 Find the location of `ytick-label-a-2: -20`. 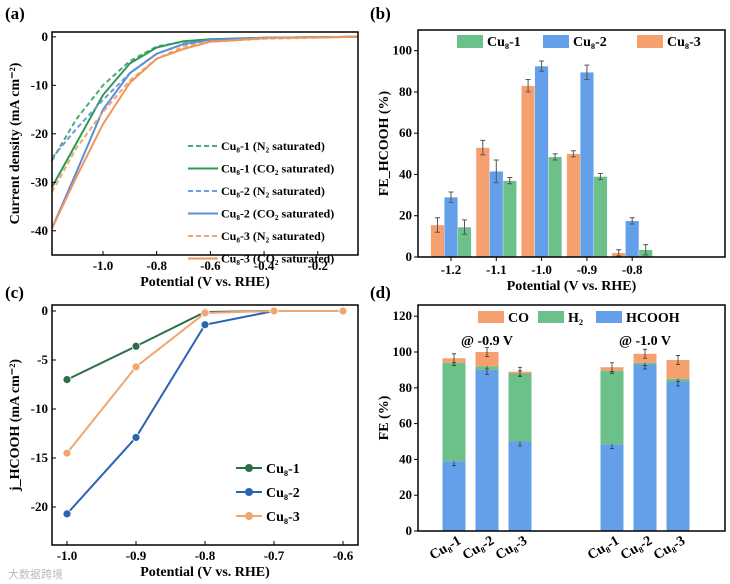

ytick-label-a-2: -20 is located at coordinates (39, 133).